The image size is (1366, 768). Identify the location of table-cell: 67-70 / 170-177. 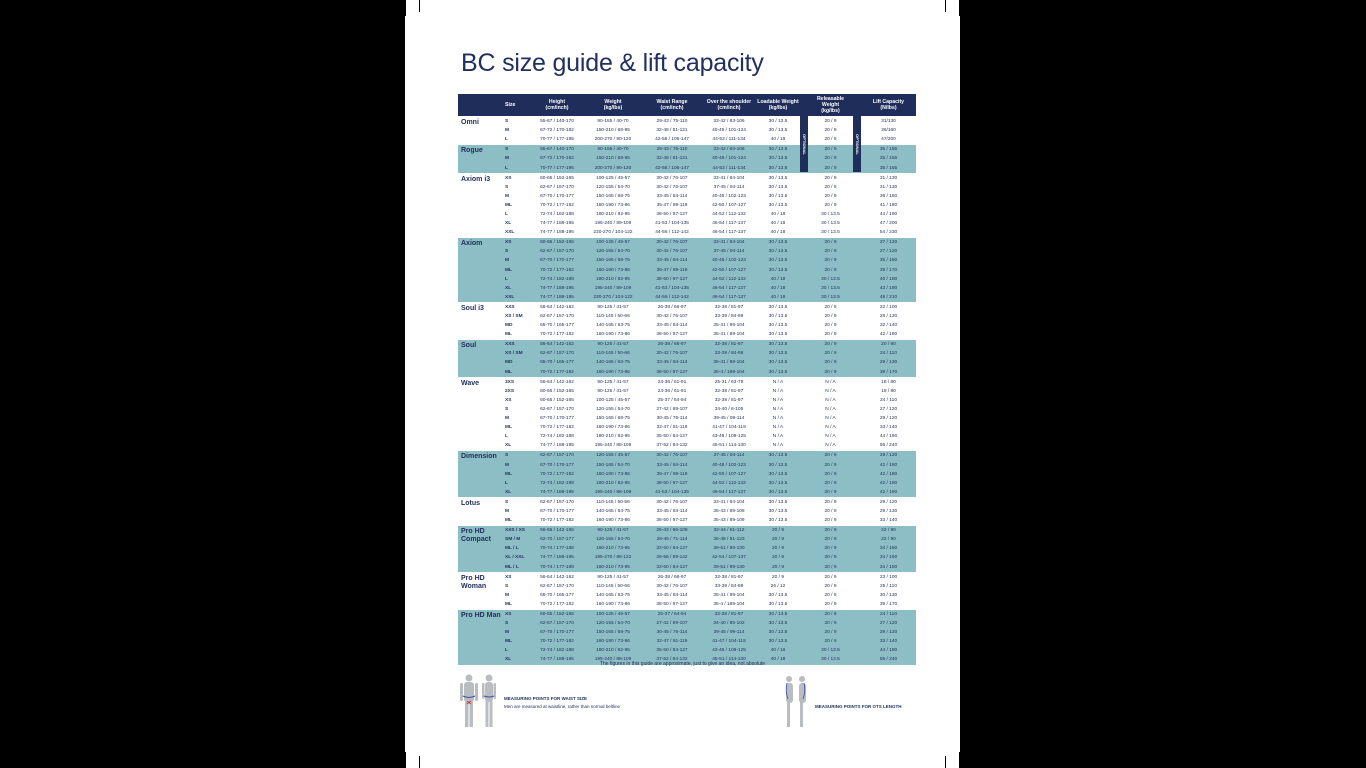
(557, 511).